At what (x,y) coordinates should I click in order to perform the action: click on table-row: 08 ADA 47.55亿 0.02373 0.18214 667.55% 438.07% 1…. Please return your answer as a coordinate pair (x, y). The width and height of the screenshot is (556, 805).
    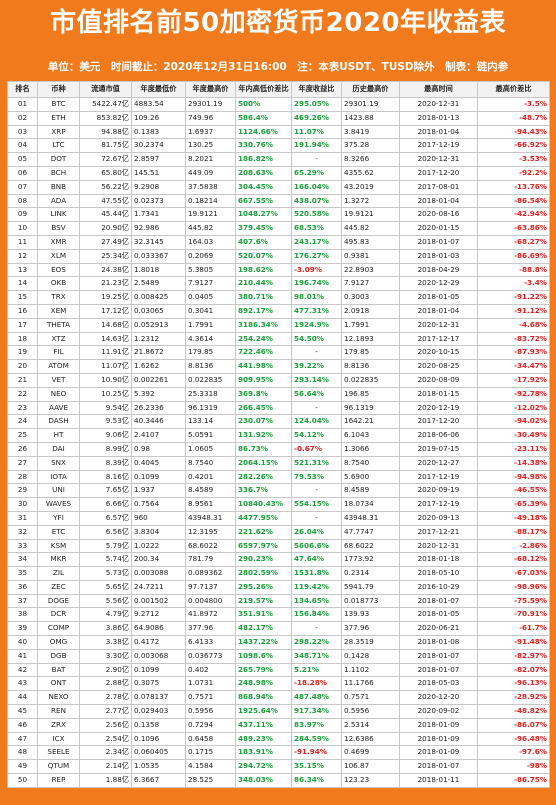
    Looking at the image, I should click on (278, 201).